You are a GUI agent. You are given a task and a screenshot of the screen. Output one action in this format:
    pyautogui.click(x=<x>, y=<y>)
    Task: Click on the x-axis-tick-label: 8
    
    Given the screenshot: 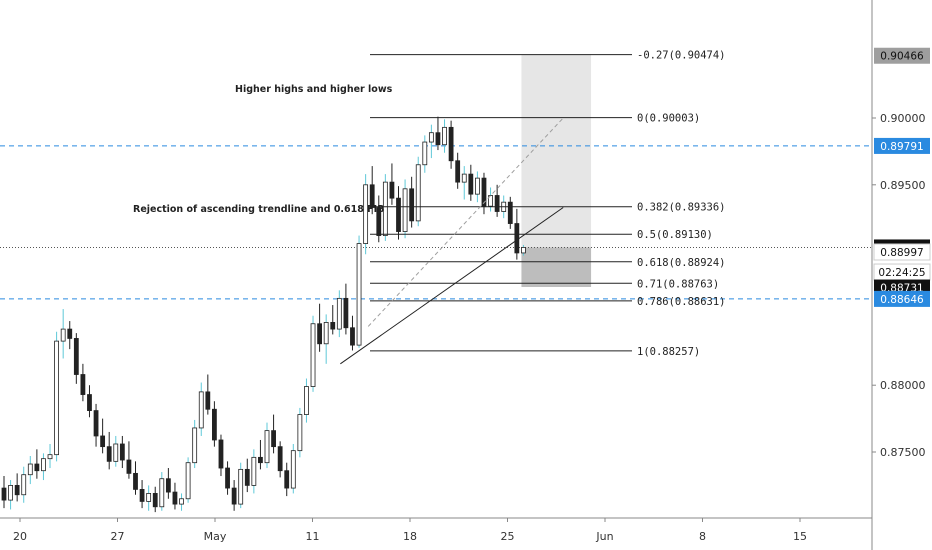 What is the action you would take?
    pyautogui.click(x=702, y=536)
    